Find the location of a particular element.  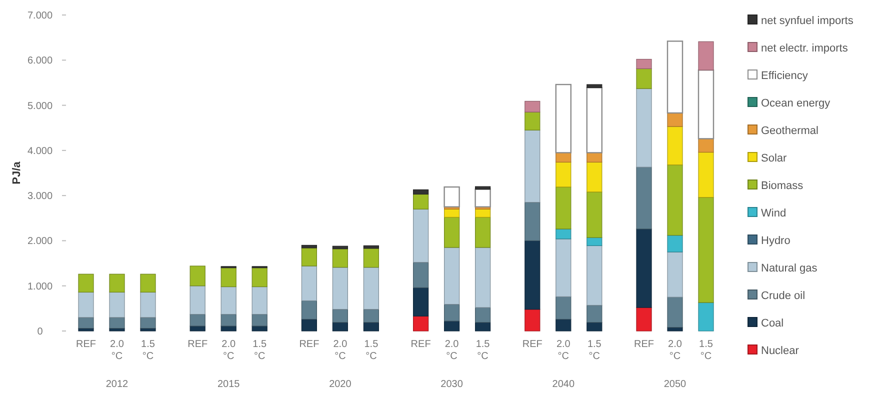

y-tick-label: 5.000 is located at coordinates (40, 106).